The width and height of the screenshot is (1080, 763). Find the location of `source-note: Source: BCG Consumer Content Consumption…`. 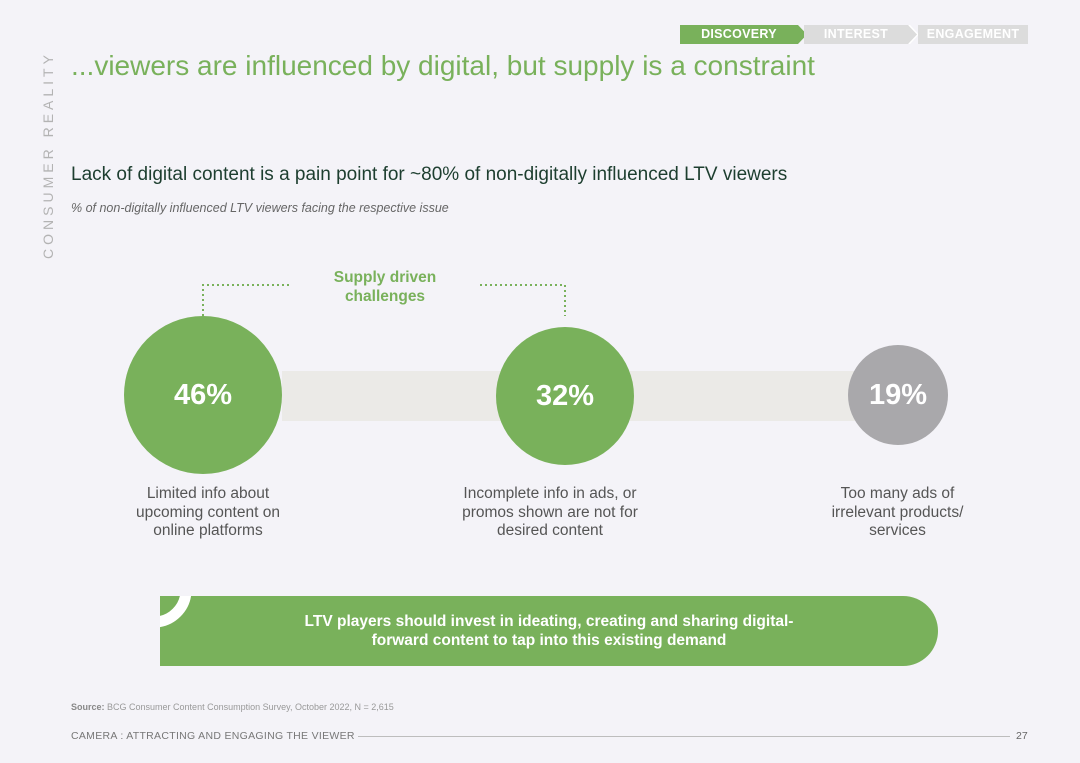

source-note: Source: BCG Consumer Content Consumption… is located at coordinates (232, 707).